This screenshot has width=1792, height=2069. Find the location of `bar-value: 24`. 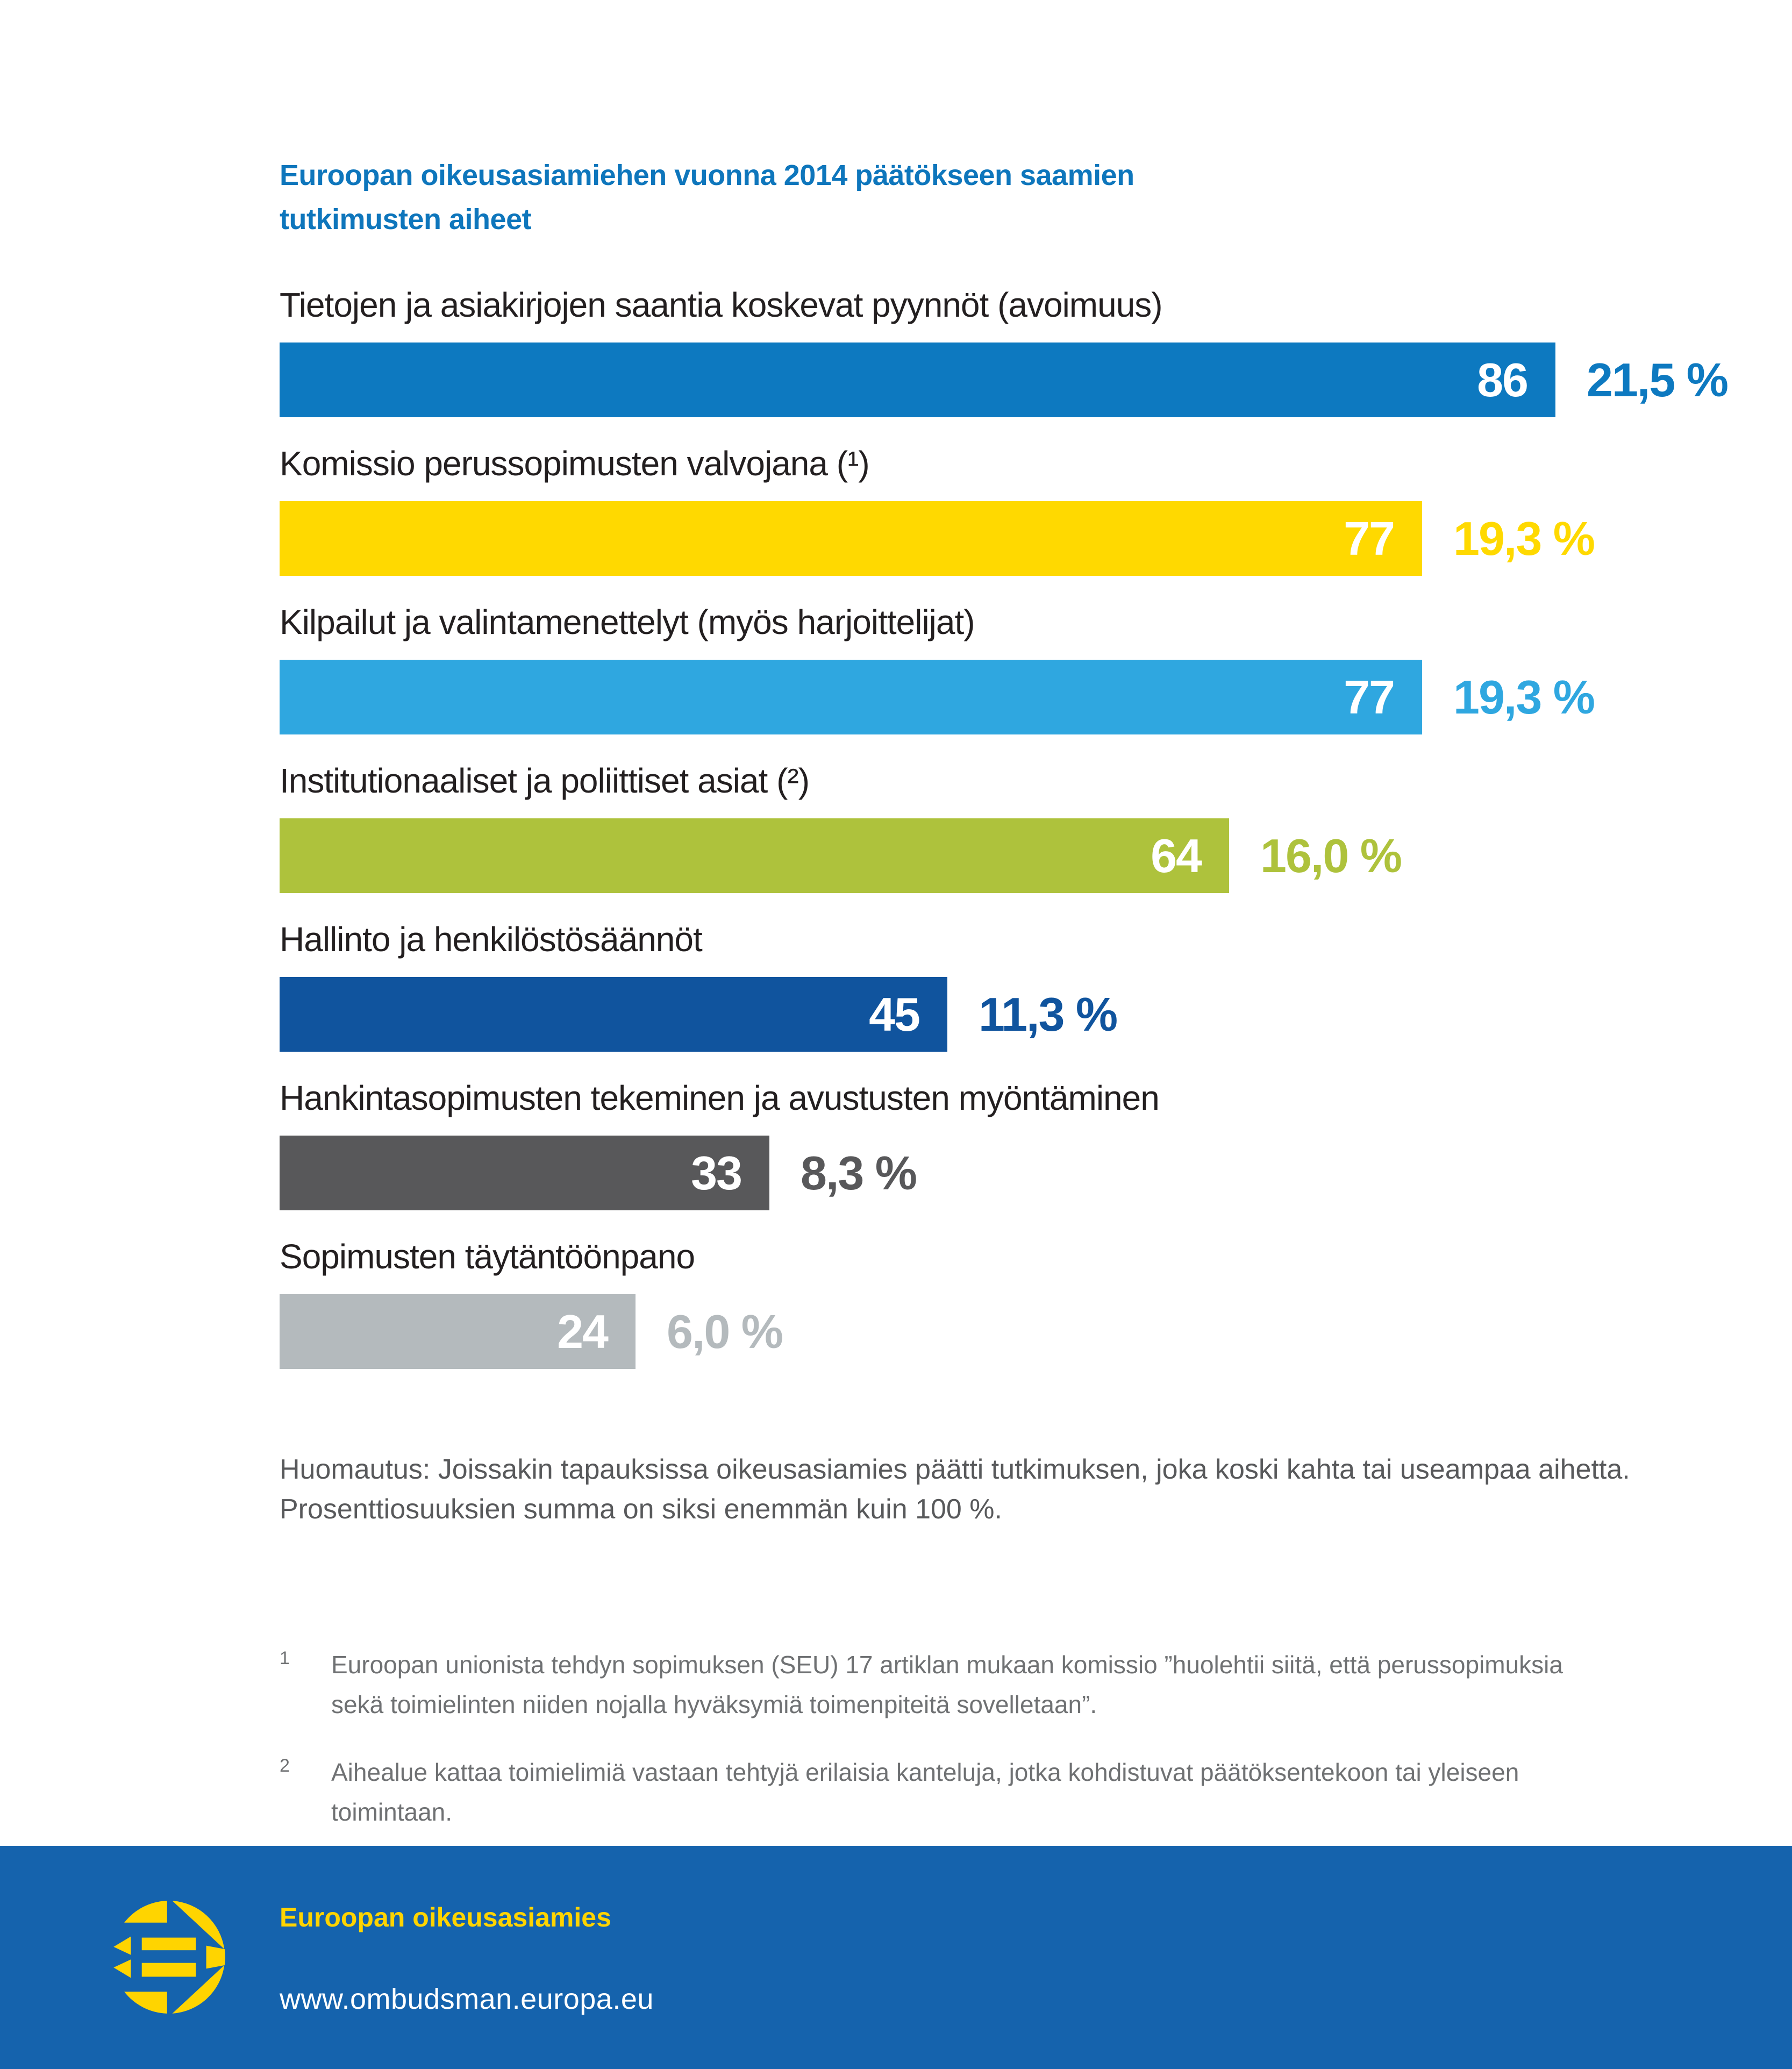

bar-value: 24 is located at coordinates (583, 1331).